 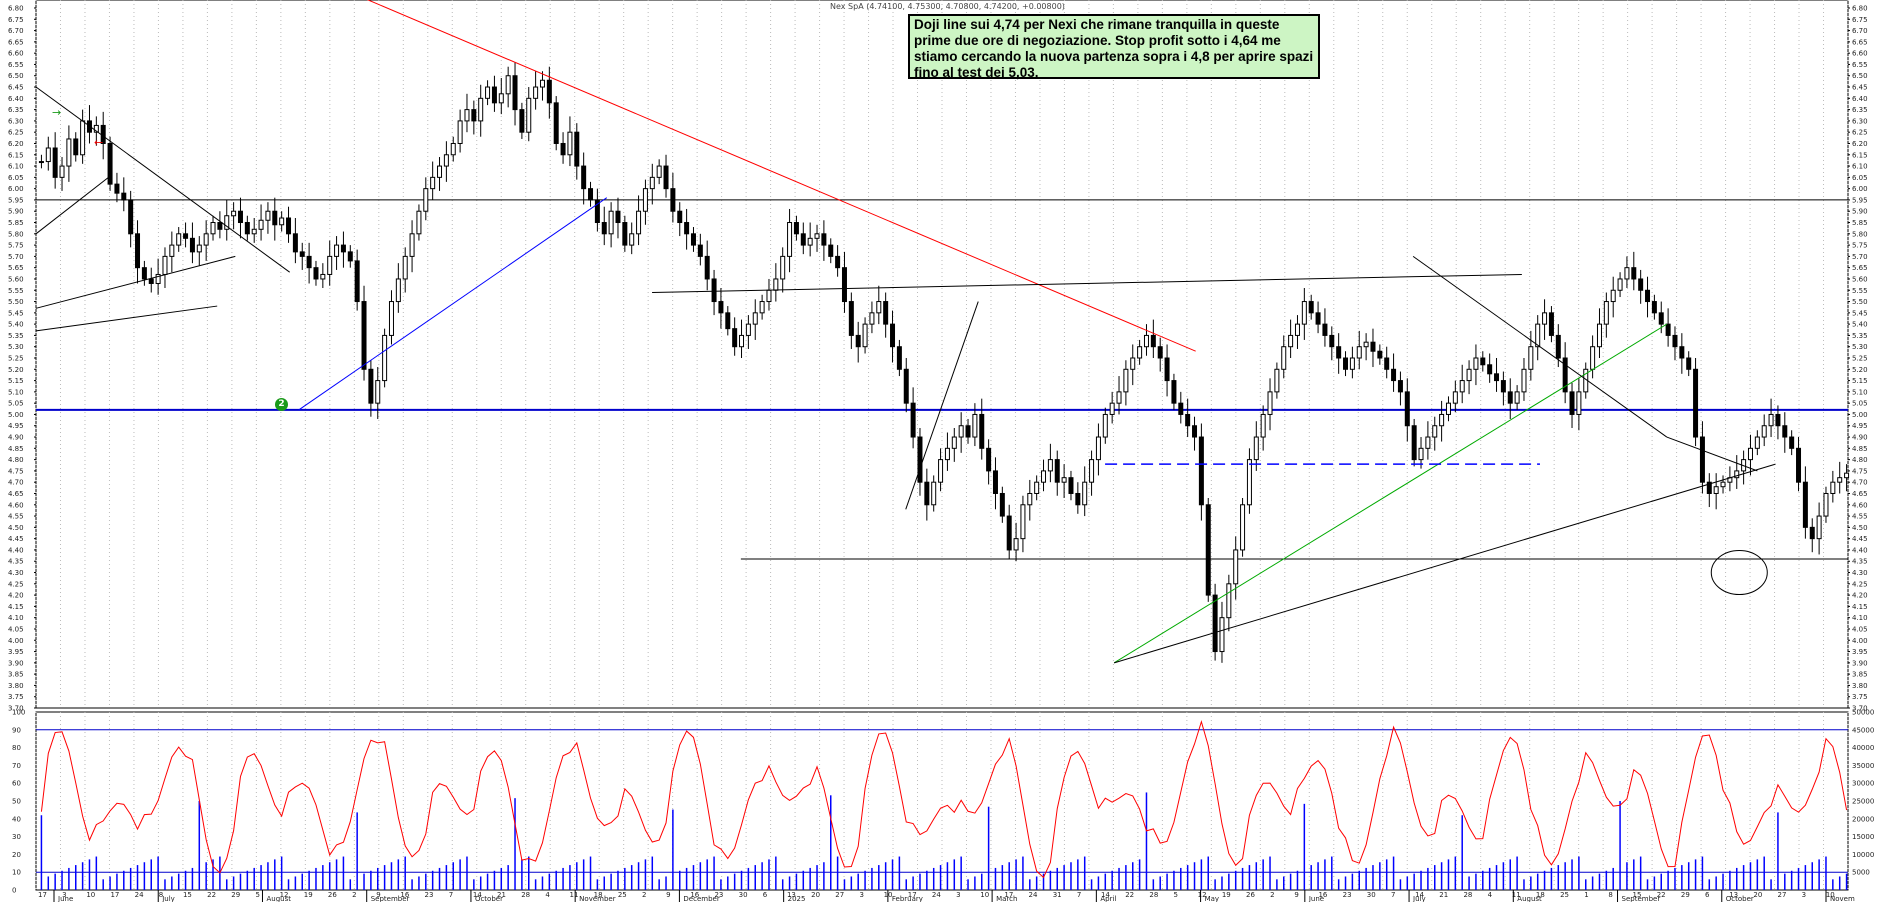 I want to click on price-tick-left: 6.40, so click(x=16, y=99).